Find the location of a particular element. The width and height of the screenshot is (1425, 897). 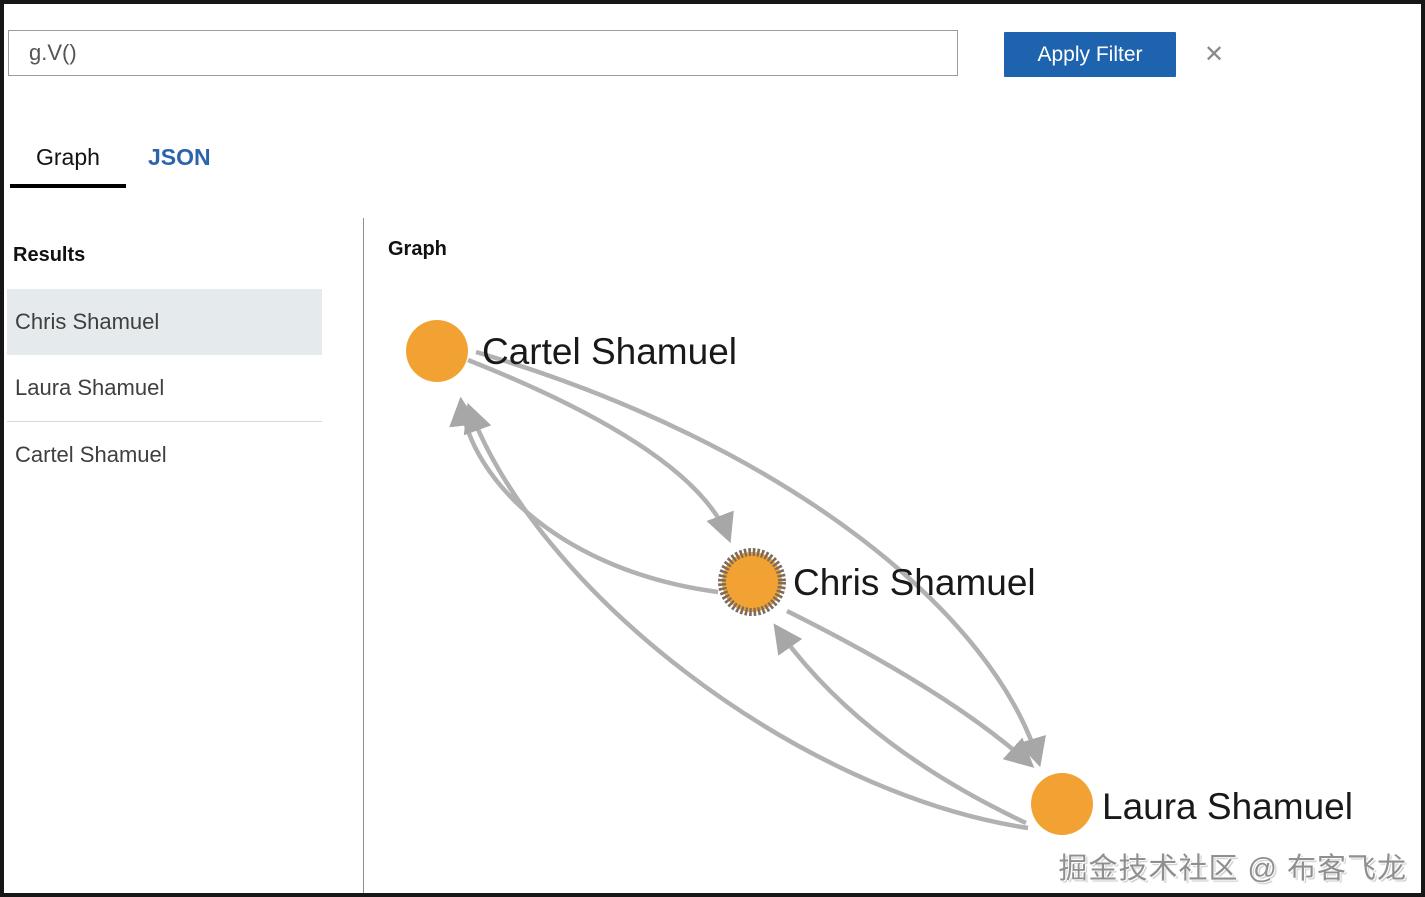

watermark-text: 掘金技术社区 @ 布客飞龙 is located at coordinates (1232, 869).